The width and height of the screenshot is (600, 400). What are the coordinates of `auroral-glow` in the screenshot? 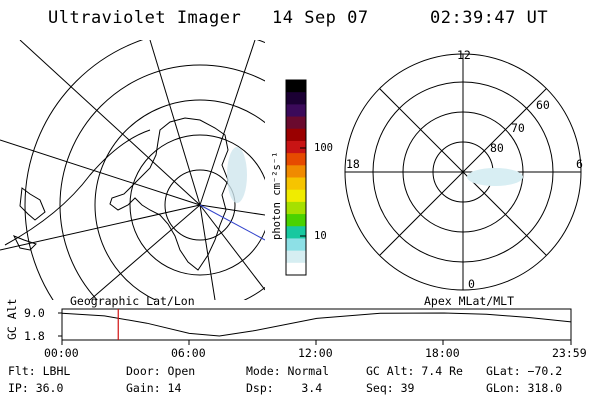 It's located at (237, 175).